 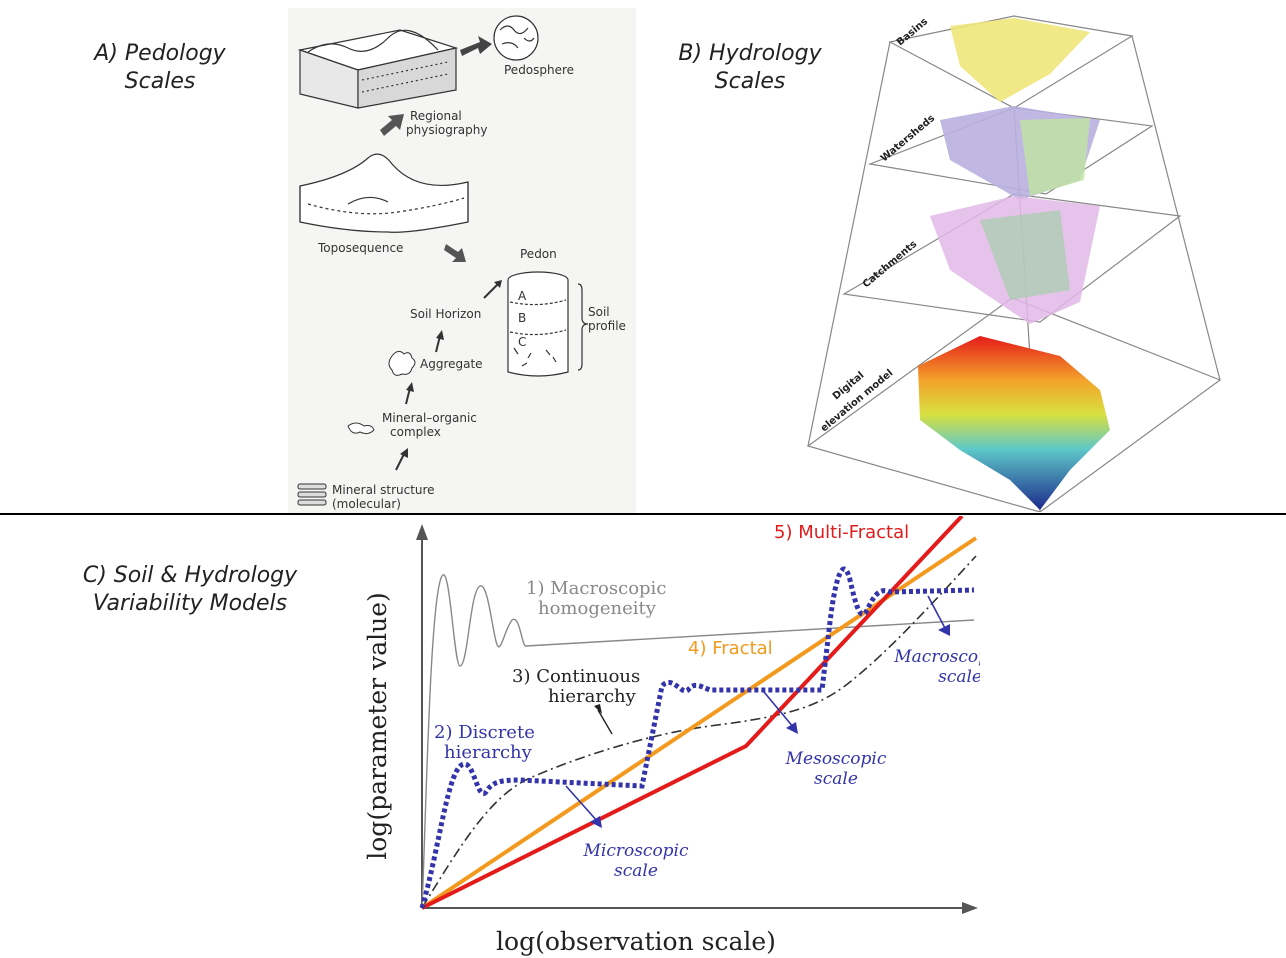 I want to click on mineral-structure-icon, so click(x=312, y=494).